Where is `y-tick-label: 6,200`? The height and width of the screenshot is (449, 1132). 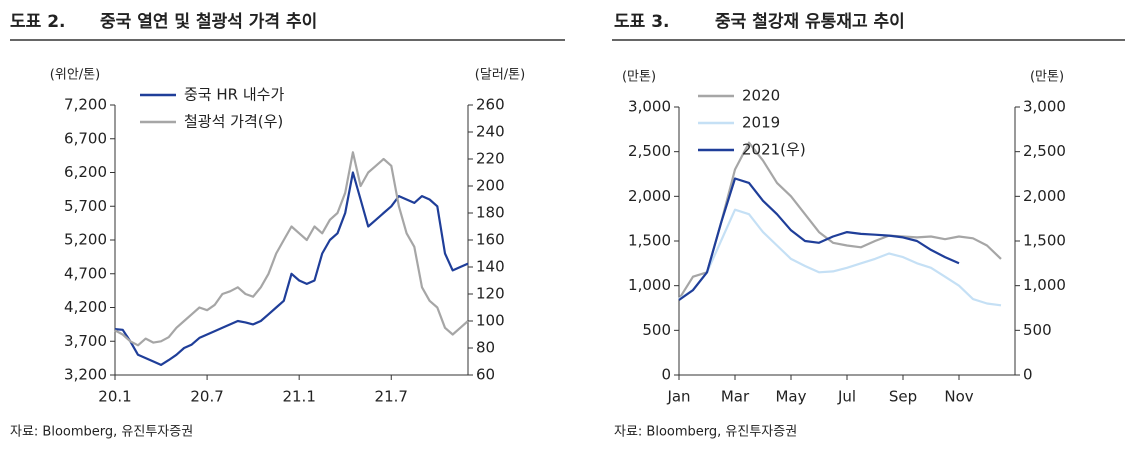 y-tick-label: 6,200 is located at coordinates (85, 172).